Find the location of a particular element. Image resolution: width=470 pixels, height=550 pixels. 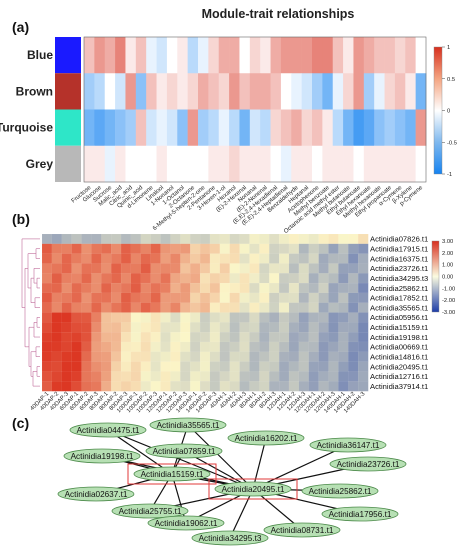

network-node-label: Actinidia04475.t1 is located at coordinates (108, 430).